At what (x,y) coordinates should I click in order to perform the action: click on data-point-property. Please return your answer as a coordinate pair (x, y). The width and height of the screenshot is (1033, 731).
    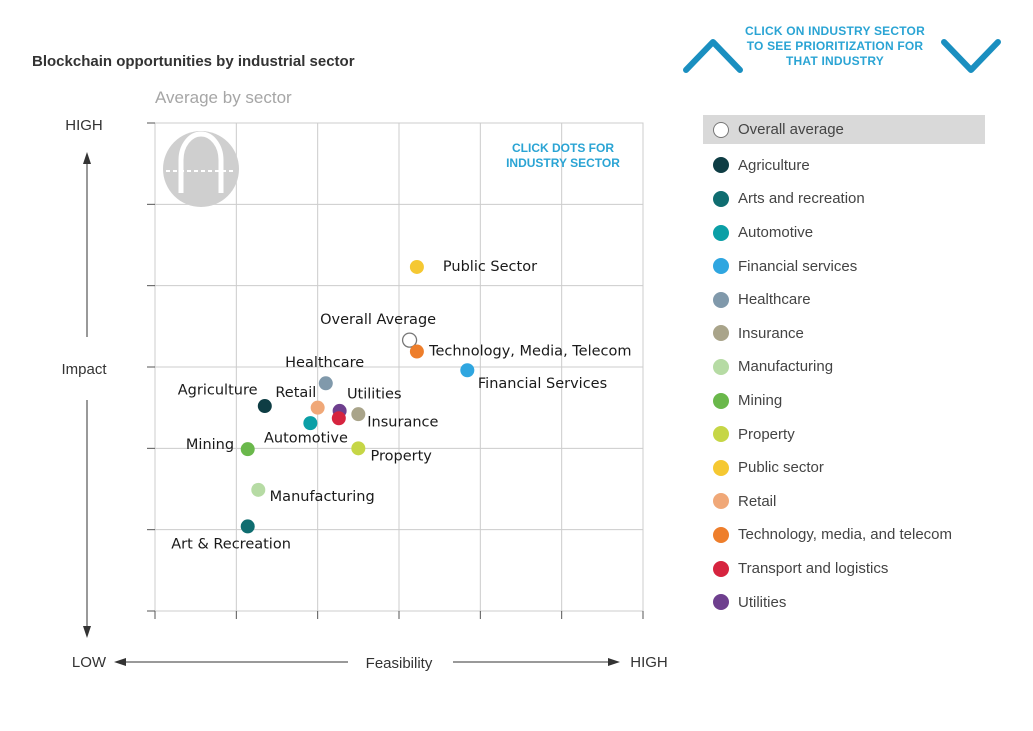
    Looking at the image, I should click on (358, 448).